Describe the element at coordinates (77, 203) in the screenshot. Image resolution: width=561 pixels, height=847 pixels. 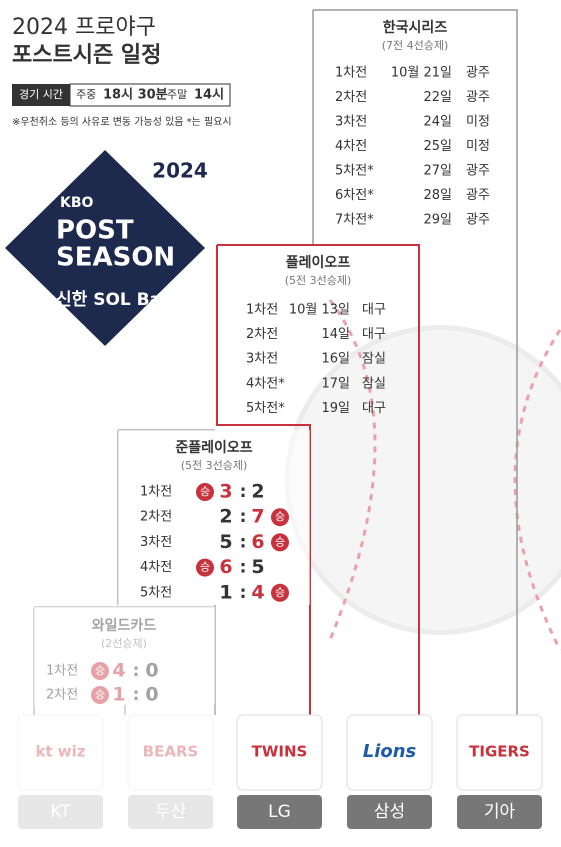
I see `logo-kbo: KBO` at that location.